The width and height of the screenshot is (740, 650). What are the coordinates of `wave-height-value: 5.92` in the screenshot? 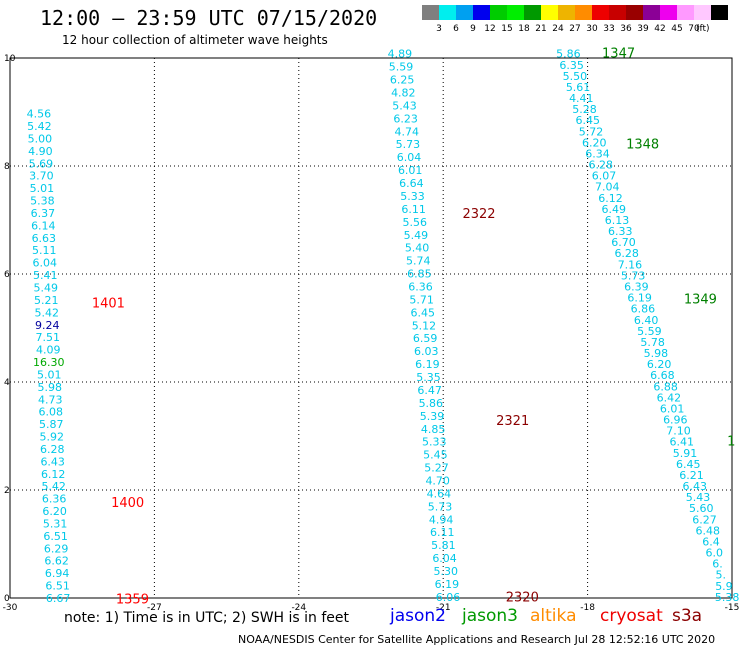 It's located at (51, 437).